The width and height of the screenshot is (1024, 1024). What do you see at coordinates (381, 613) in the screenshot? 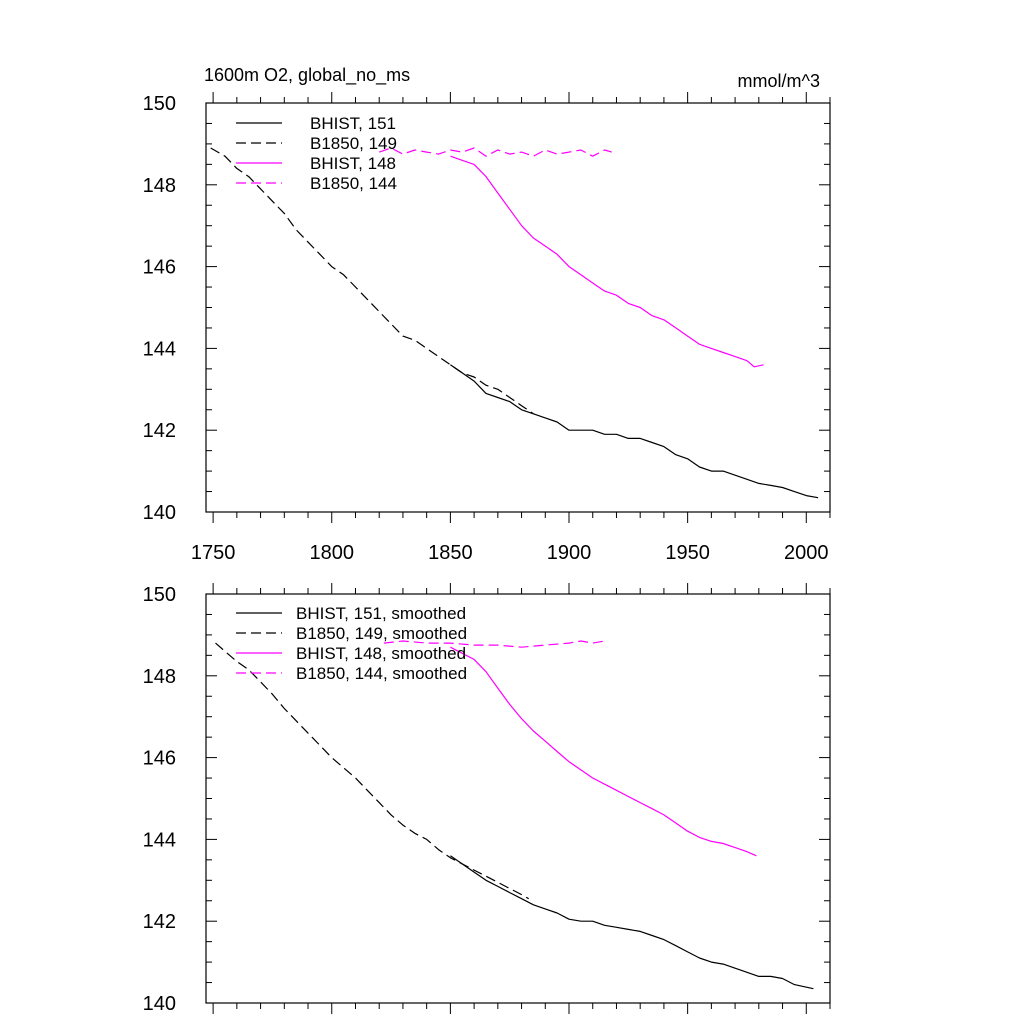
I see `legend-label: BHIST, 151, smoothed` at bounding box center [381, 613].